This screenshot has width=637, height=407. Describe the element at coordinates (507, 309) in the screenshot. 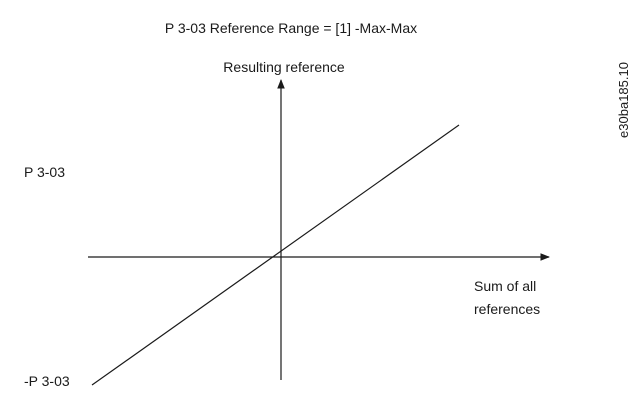

I see `x-axis-label-line: references` at that location.